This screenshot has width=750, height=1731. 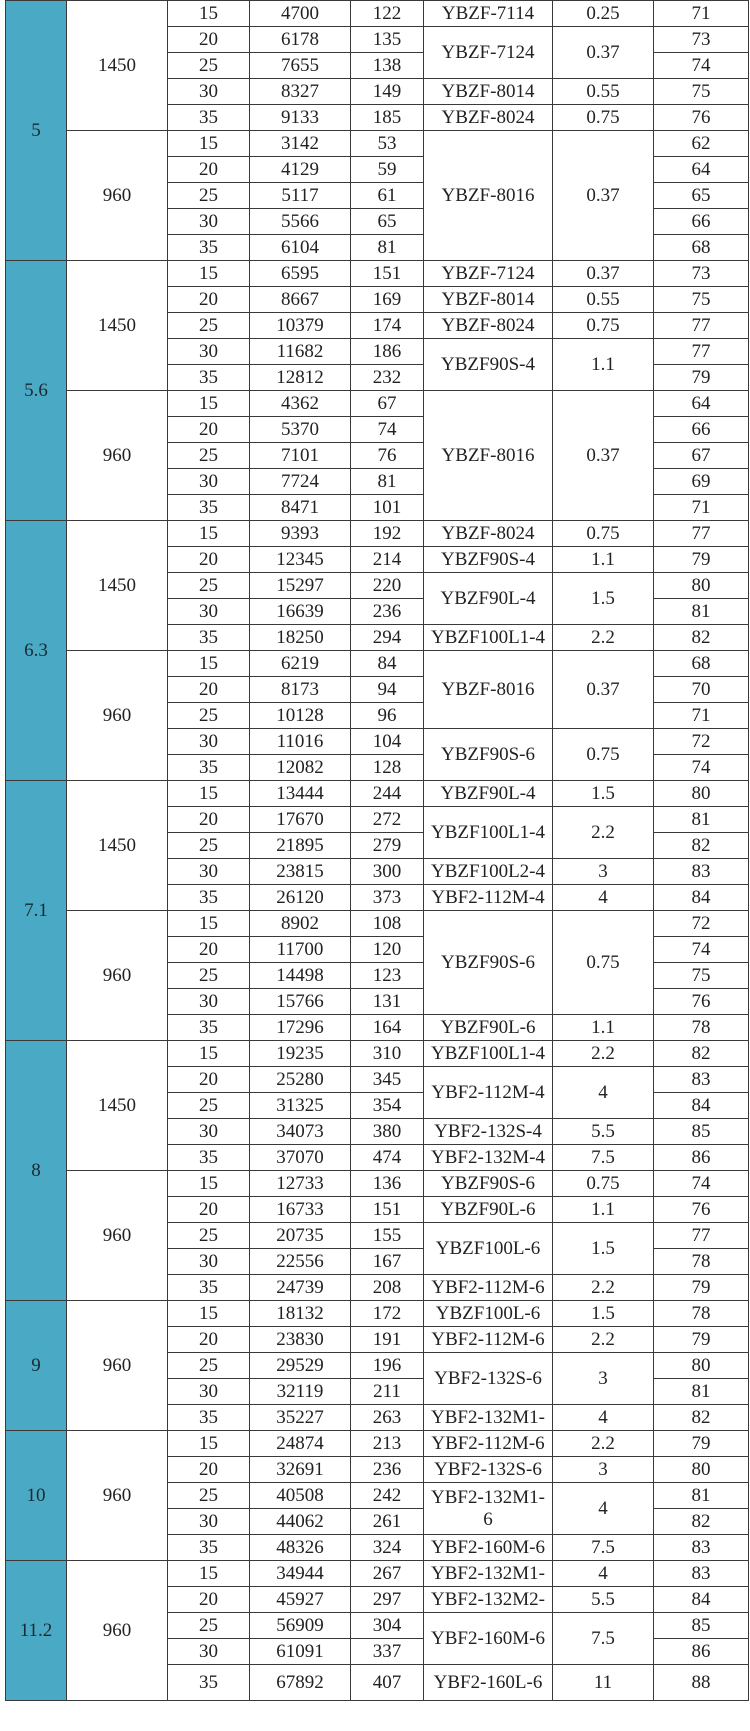 I want to click on noise-cell: 78, so click(x=701, y=1261).